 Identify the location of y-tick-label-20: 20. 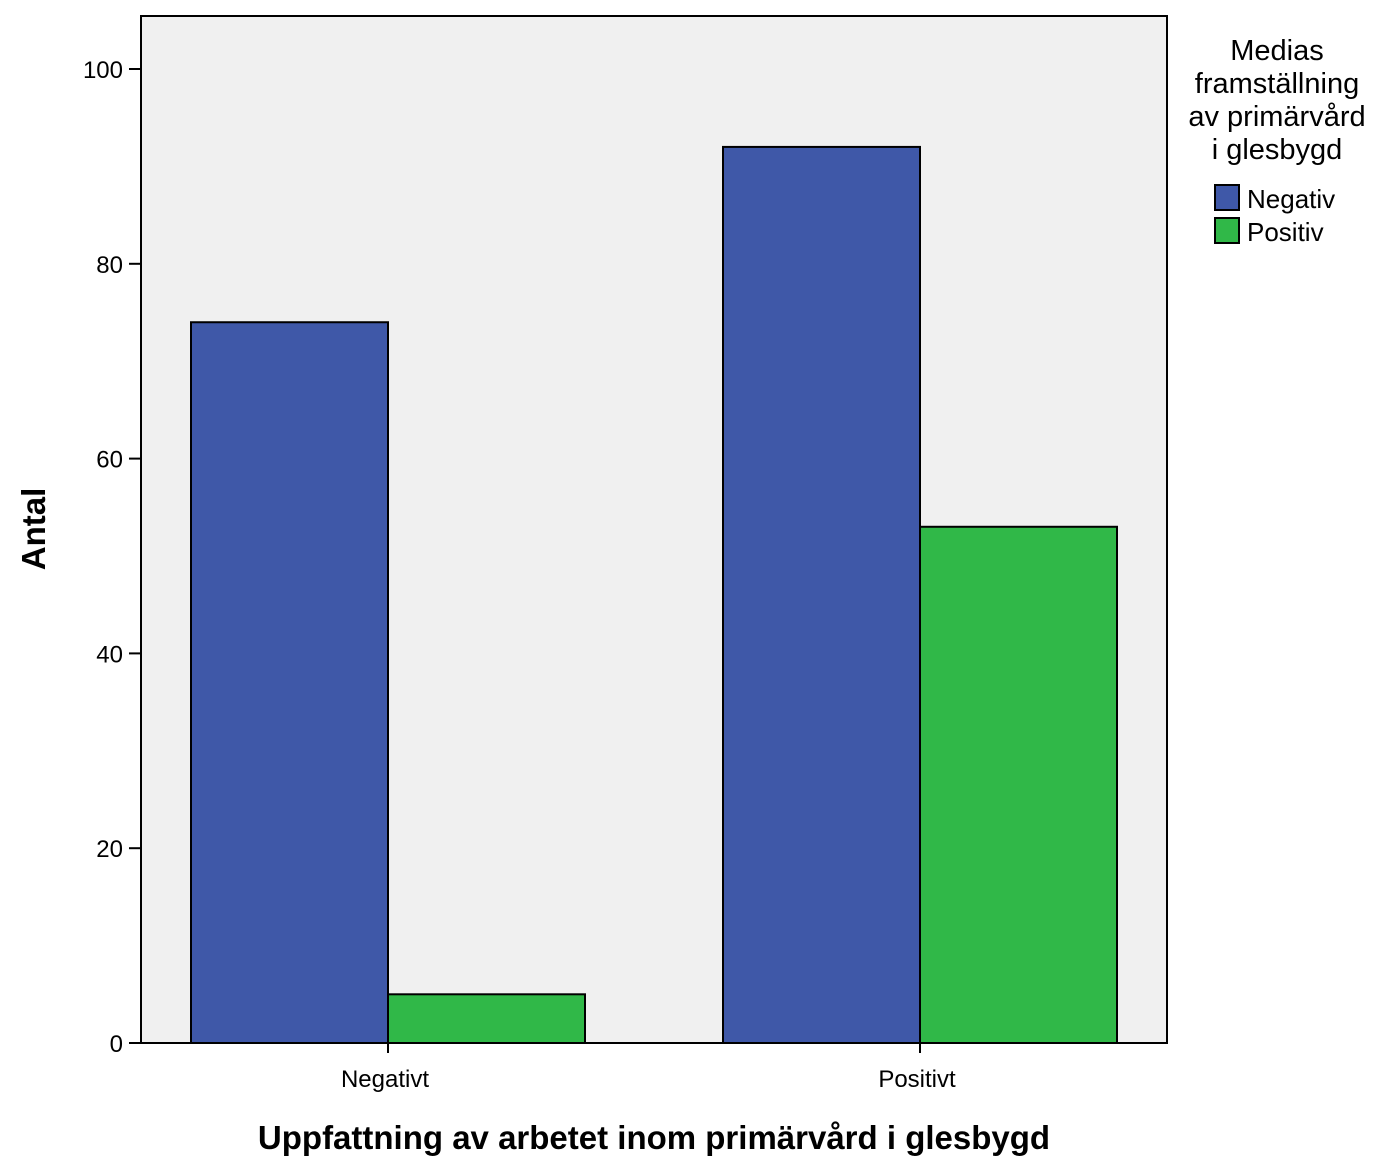
(109, 849).